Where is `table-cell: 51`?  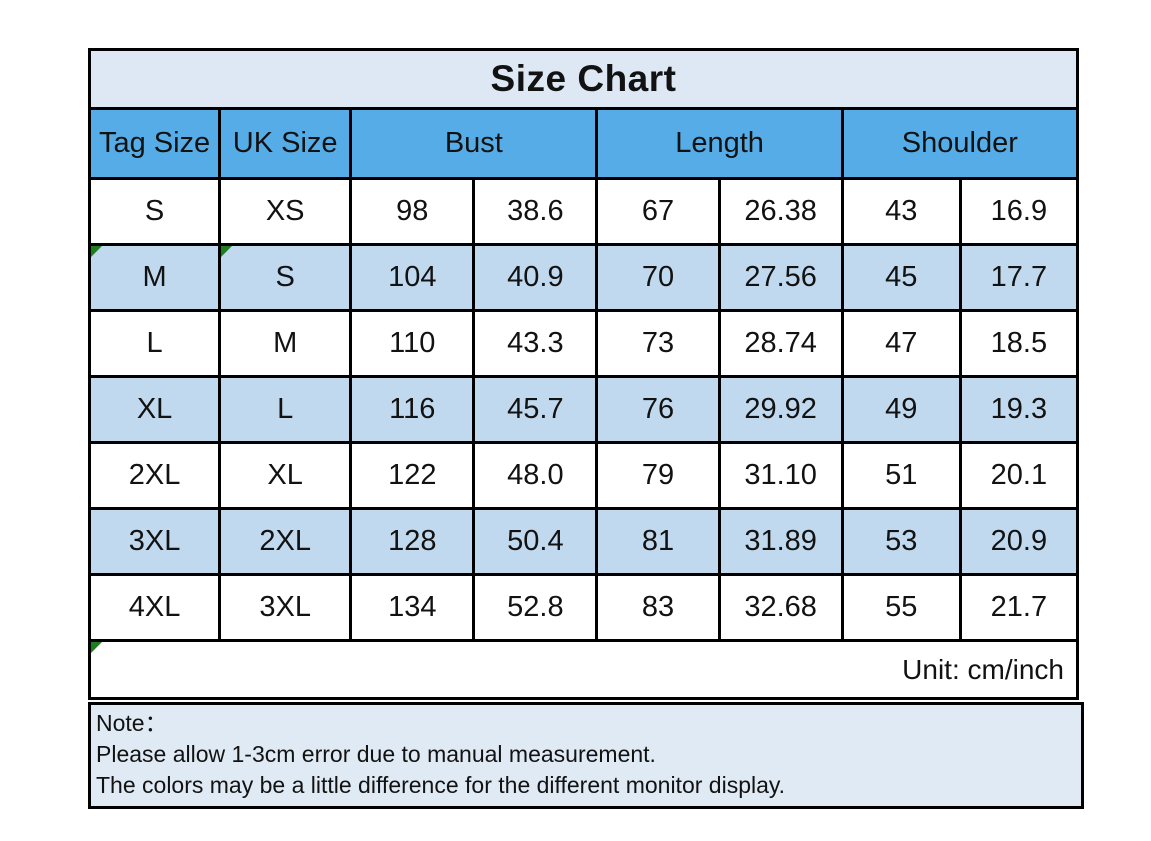
table-cell: 51 is located at coordinates (901, 475).